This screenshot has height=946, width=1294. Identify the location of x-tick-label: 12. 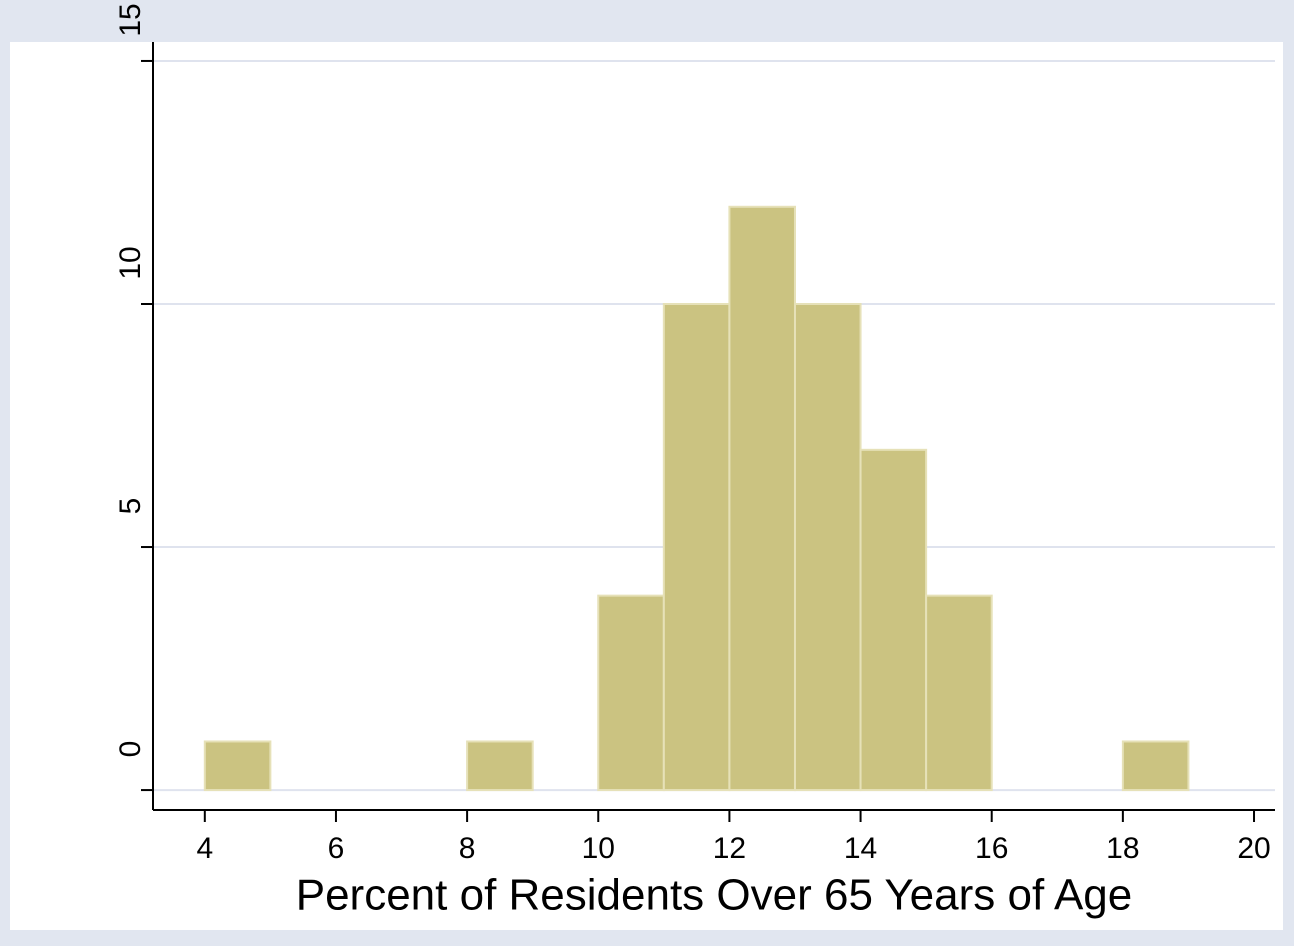
(729, 848).